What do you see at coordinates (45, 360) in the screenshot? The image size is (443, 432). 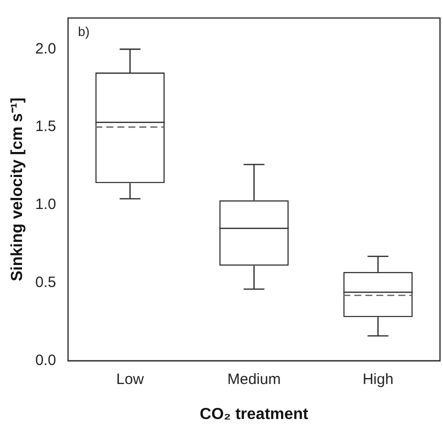 I see `y-tick-label: 0.0` at bounding box center [45, 360].